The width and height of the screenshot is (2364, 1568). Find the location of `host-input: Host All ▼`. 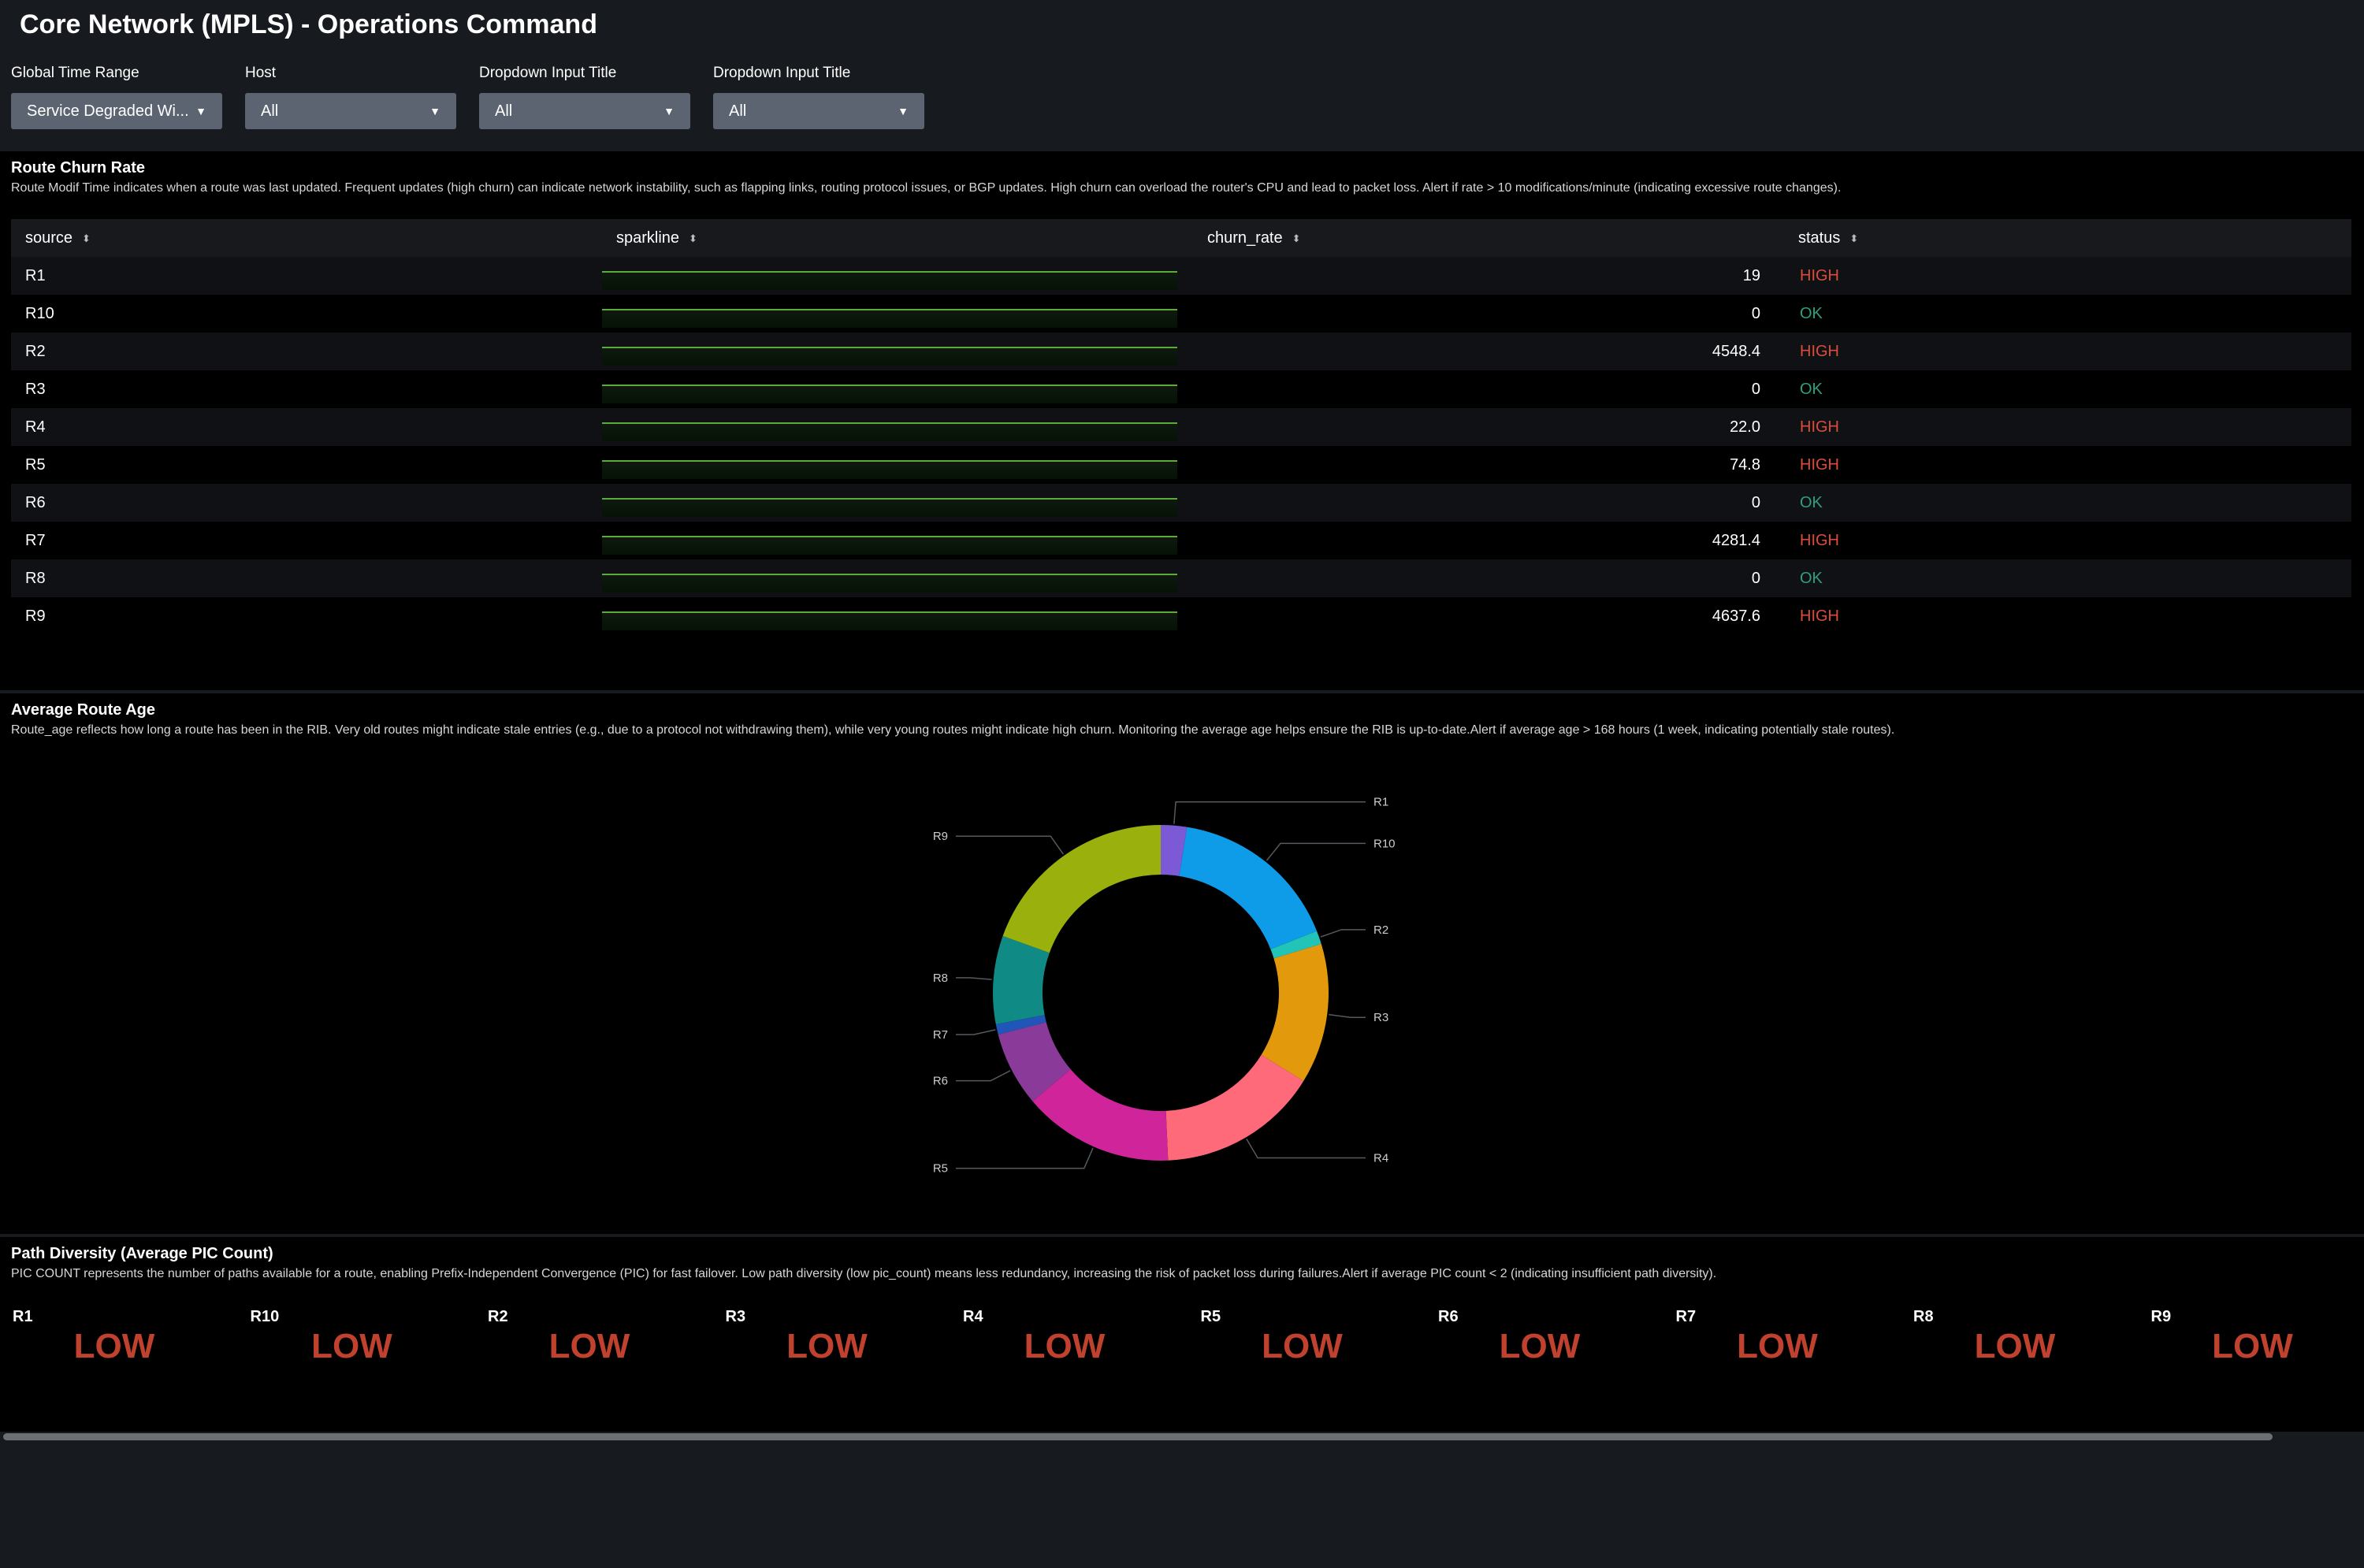

host-input: Host All ▼ is located at coordinates (351, 97).